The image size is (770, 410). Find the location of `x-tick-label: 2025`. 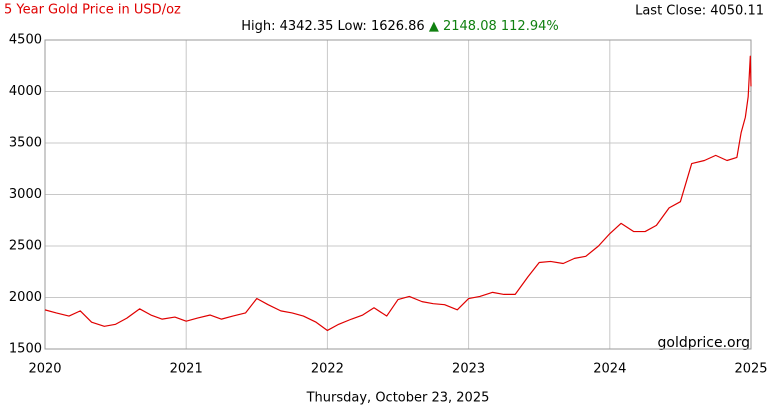

x-tick-label: 2025 is located at coordinates (750, 369).